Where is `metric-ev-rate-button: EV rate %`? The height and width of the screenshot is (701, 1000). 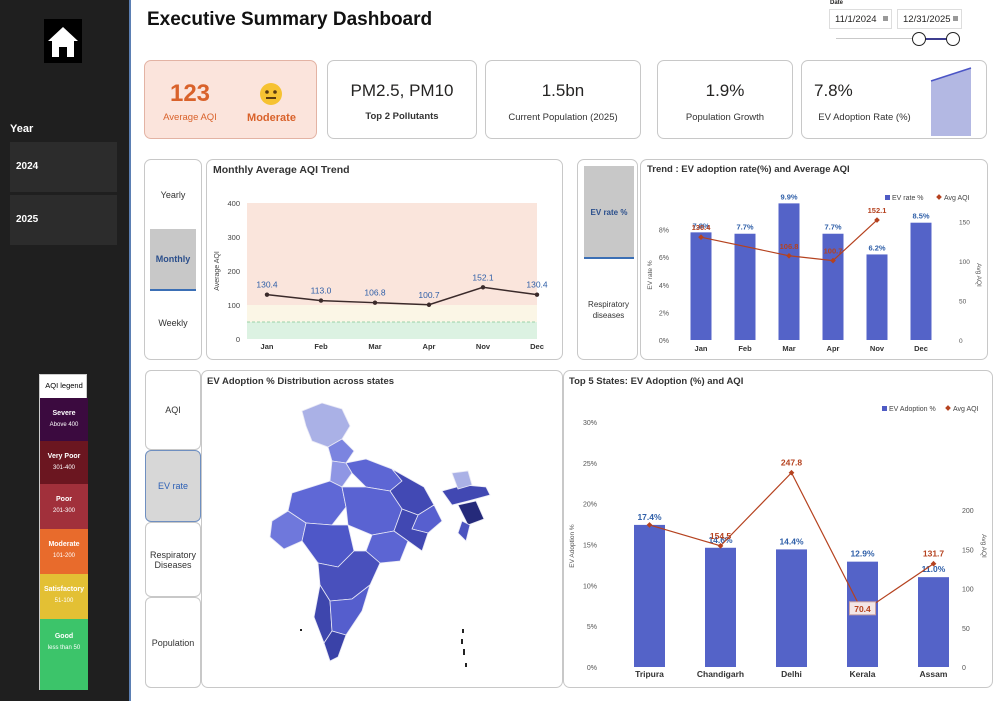 metric-ev-rate-button: EV rate % is located at coordinates (609, 212).